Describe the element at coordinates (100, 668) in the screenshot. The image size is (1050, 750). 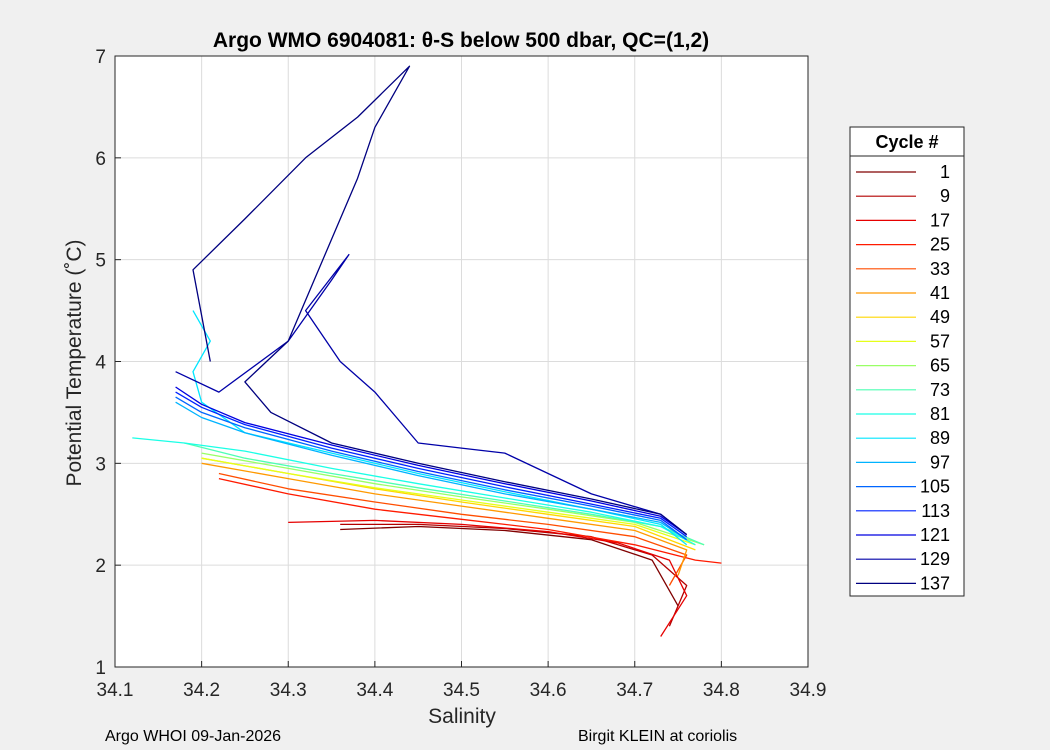
I see `y-tick-label: 1` at that location.